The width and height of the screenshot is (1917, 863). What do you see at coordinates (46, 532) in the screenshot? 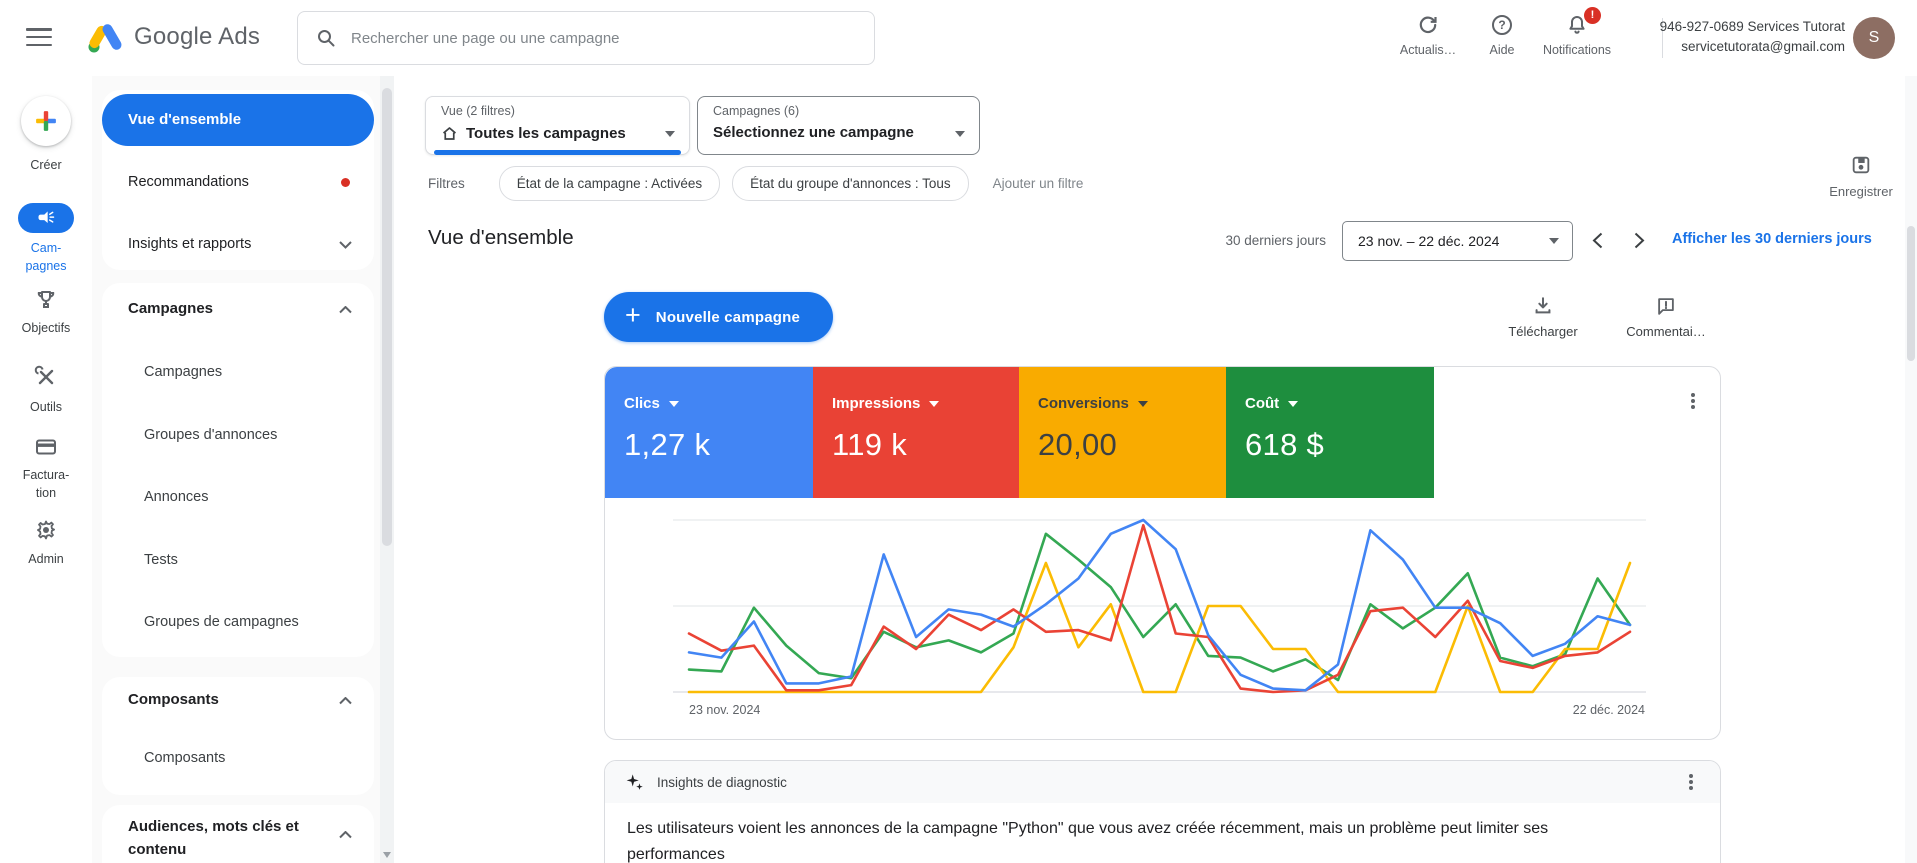
I see `admin-icon-wrap` at bounding box center [46, 532].